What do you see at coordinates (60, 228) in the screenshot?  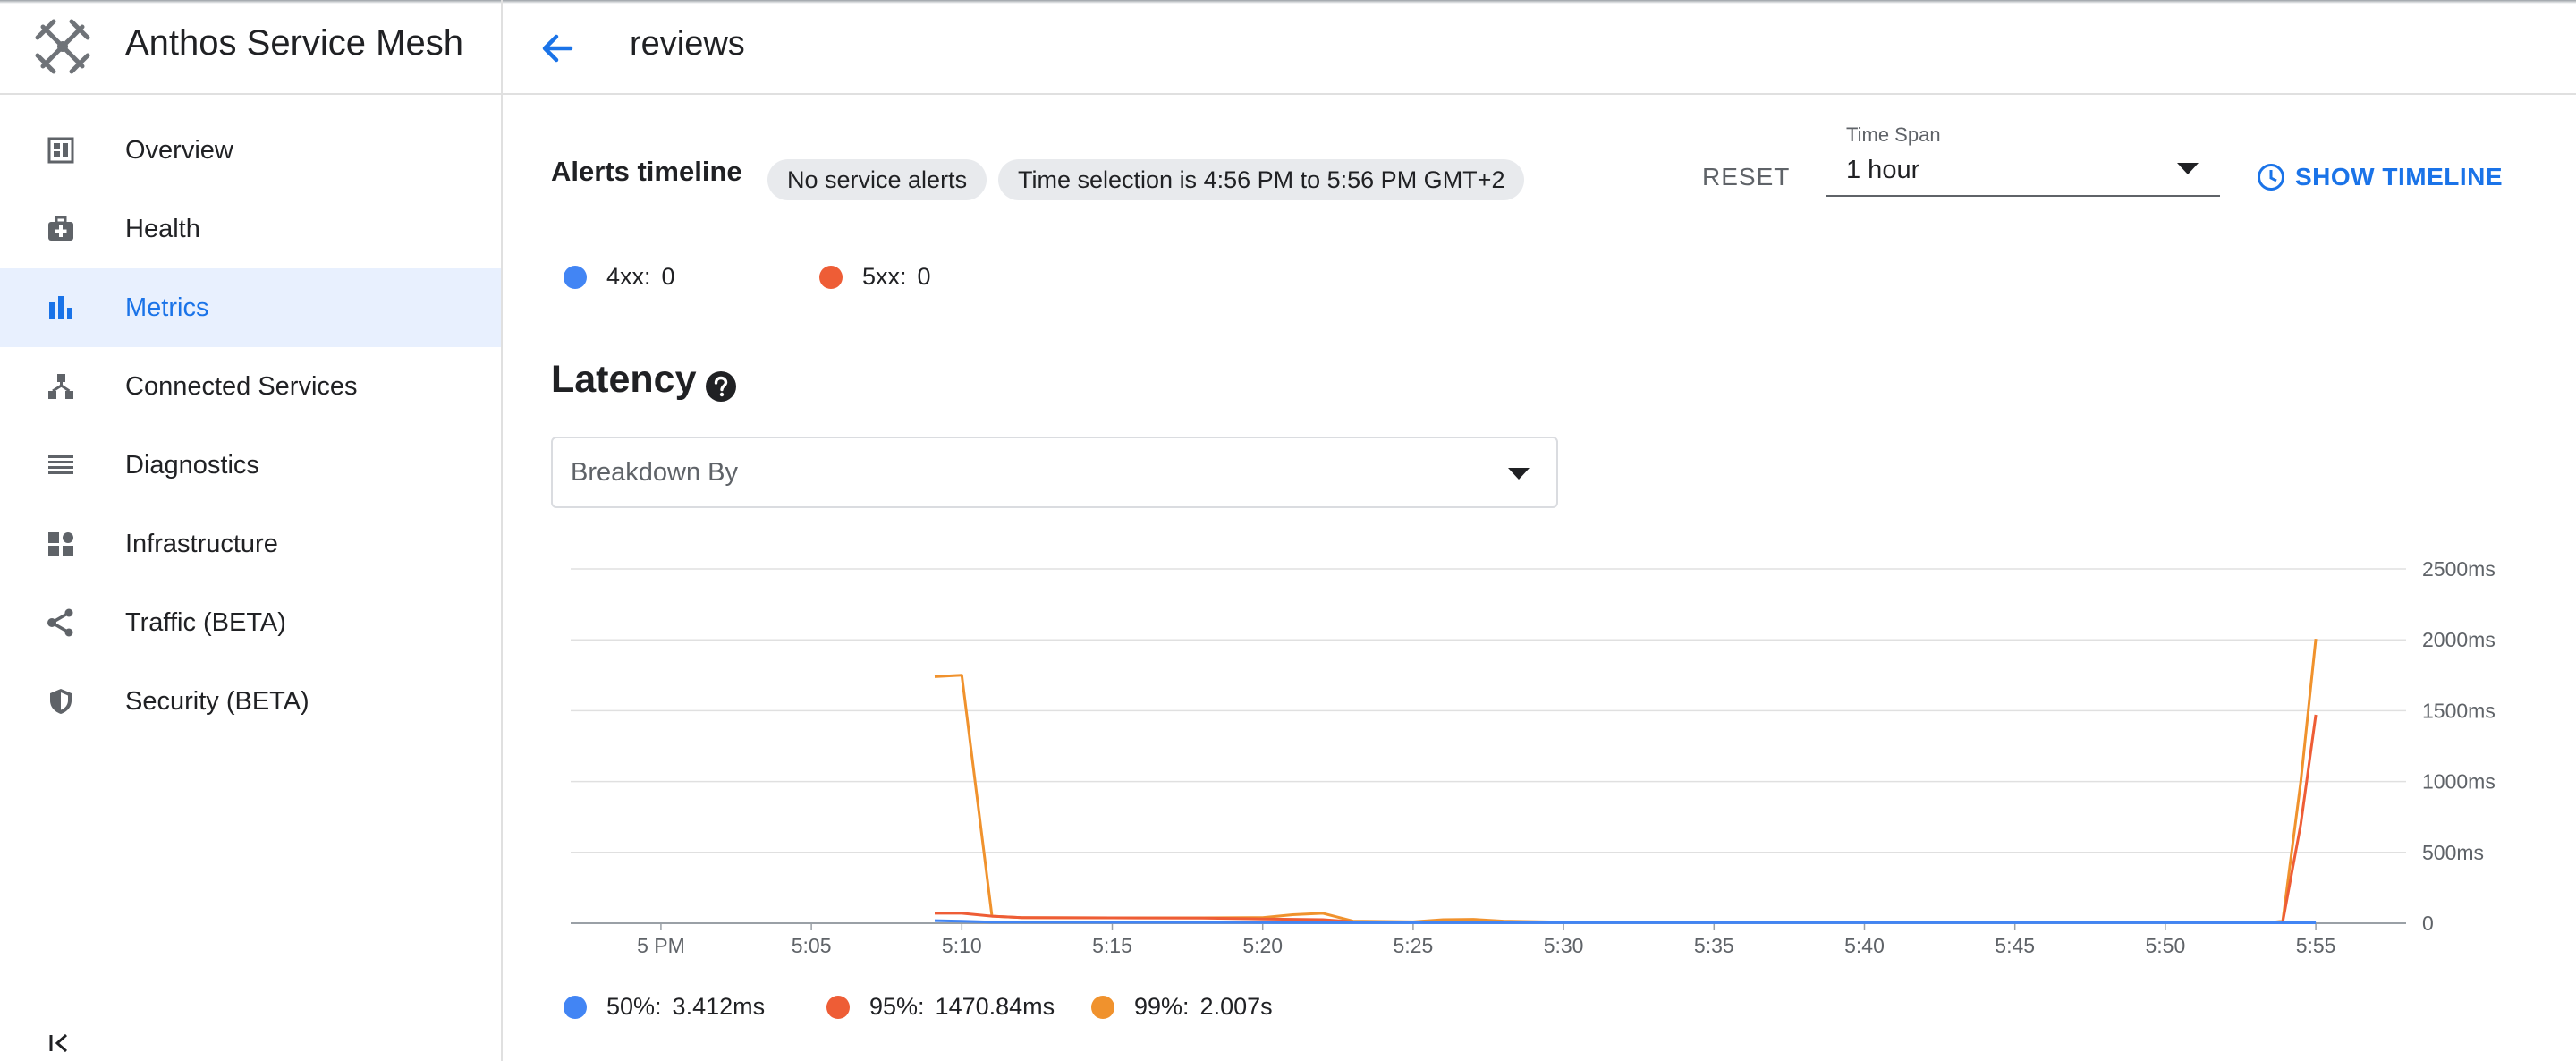 I see `health-icon` at bounding box center [60, 228].